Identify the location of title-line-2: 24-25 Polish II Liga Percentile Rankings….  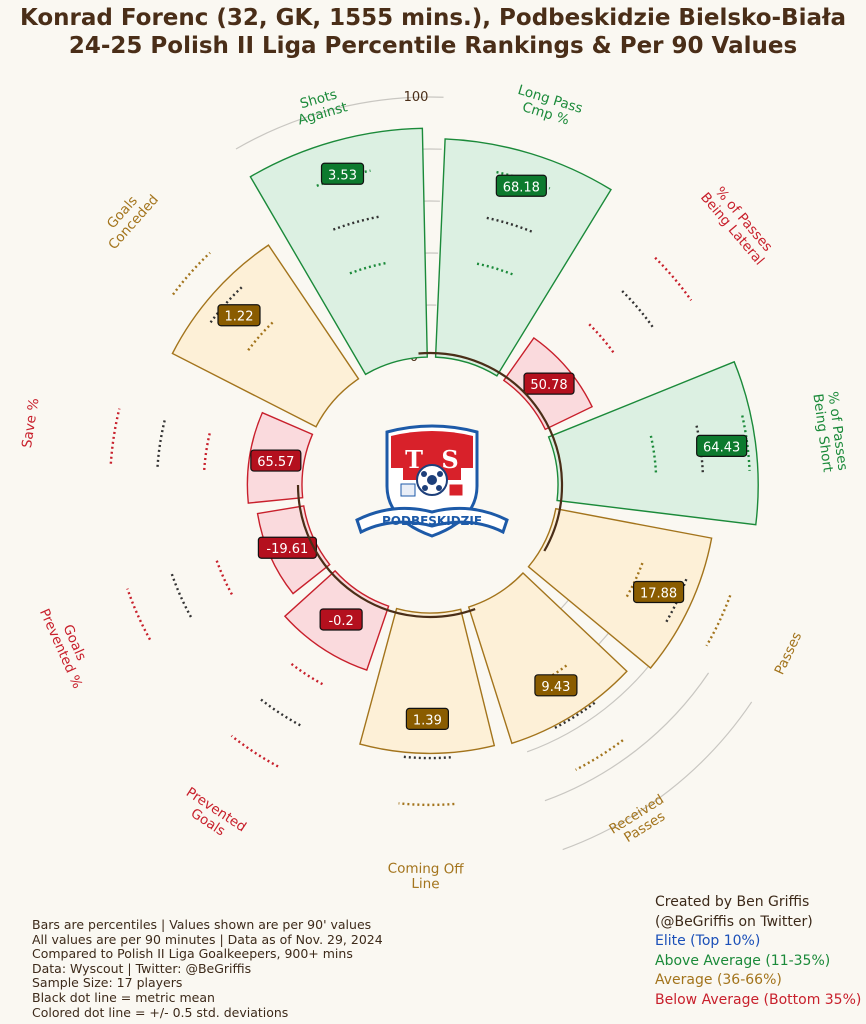
(433, 46).